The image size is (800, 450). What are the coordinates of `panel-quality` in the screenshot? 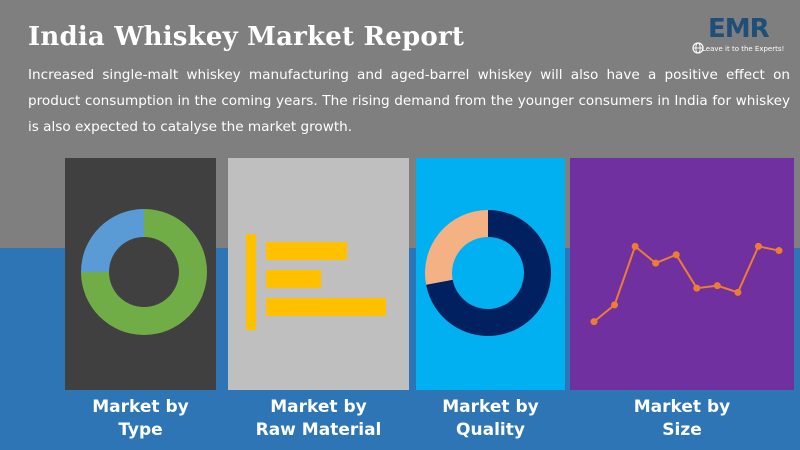 It's located at (490, 274).